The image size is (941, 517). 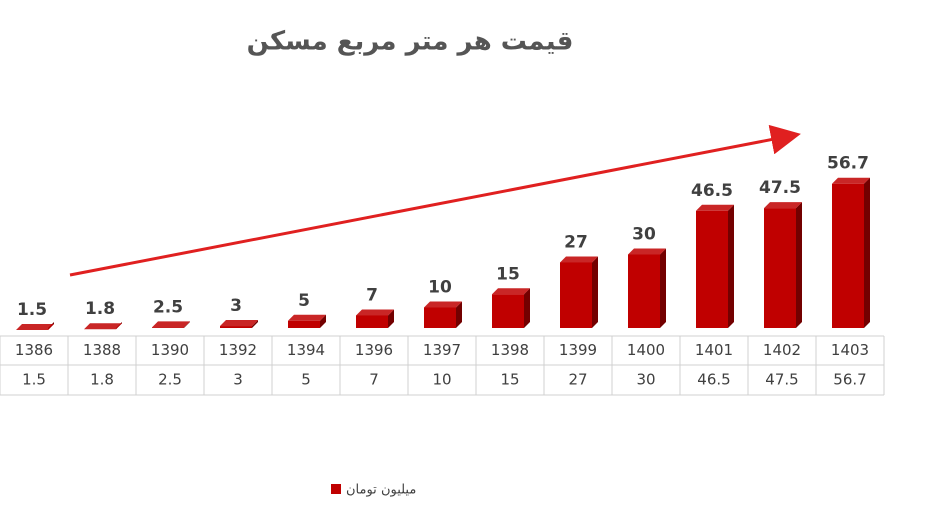 What do you see at coordinates (712, 191) in the screenshot?
I see `data-label: 46.5` at bounding box center [712, 191].